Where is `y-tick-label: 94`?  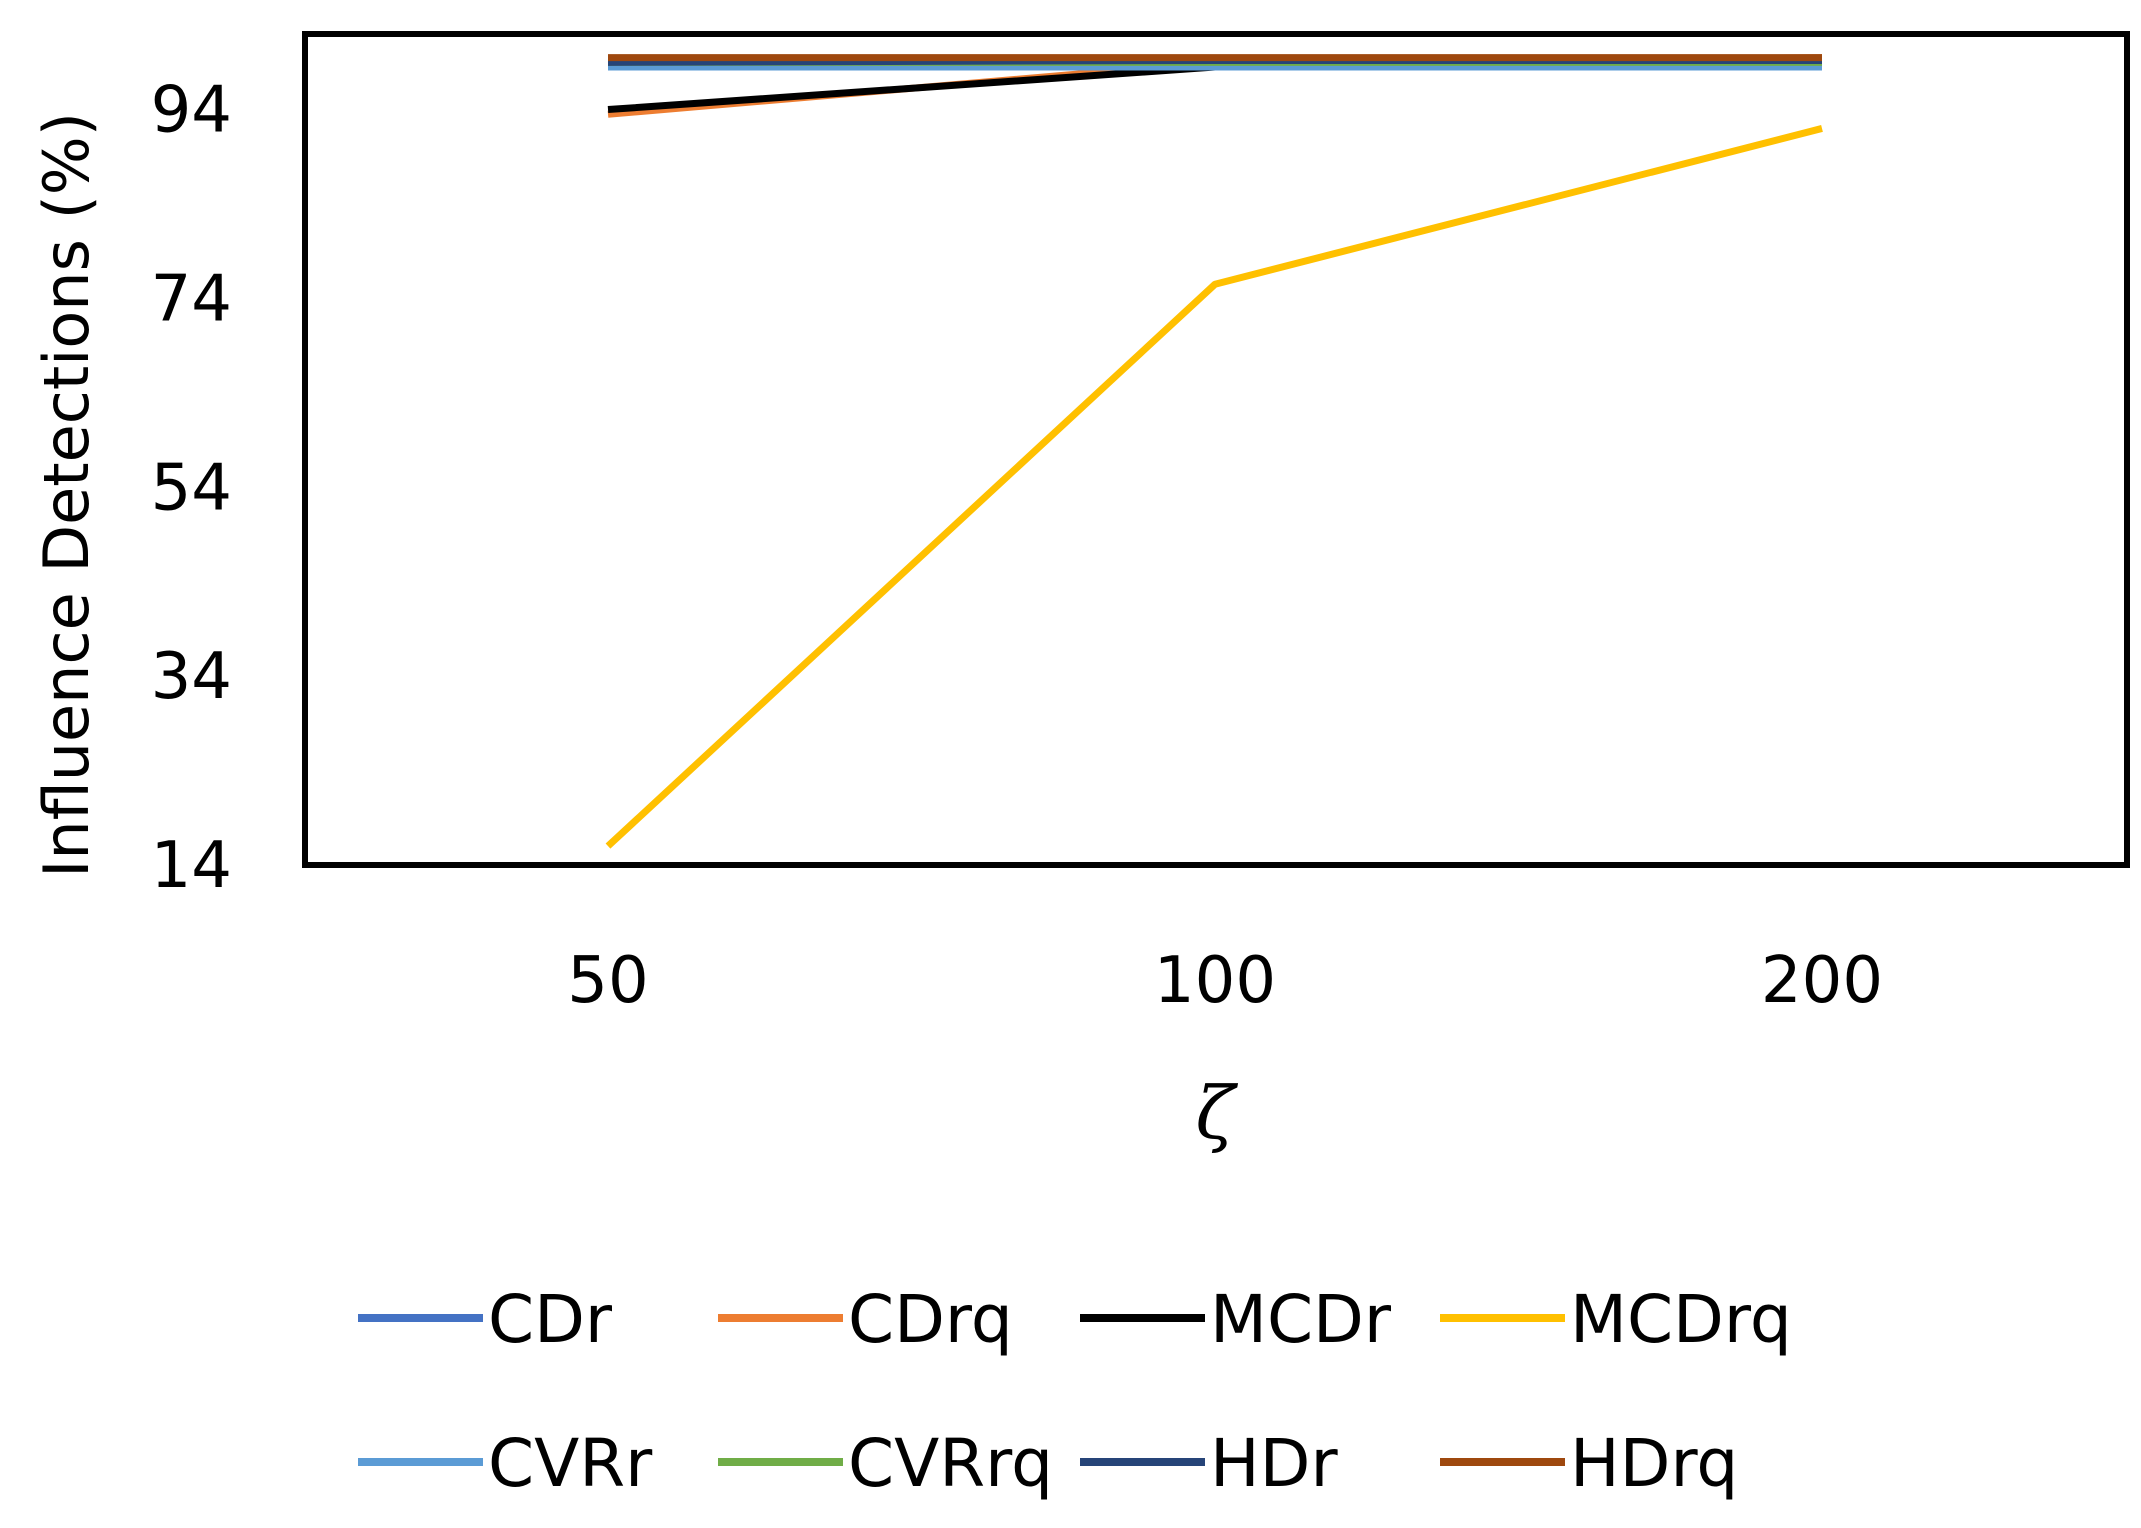 y-tick-label: 94 is located at coordinates (191, 111).